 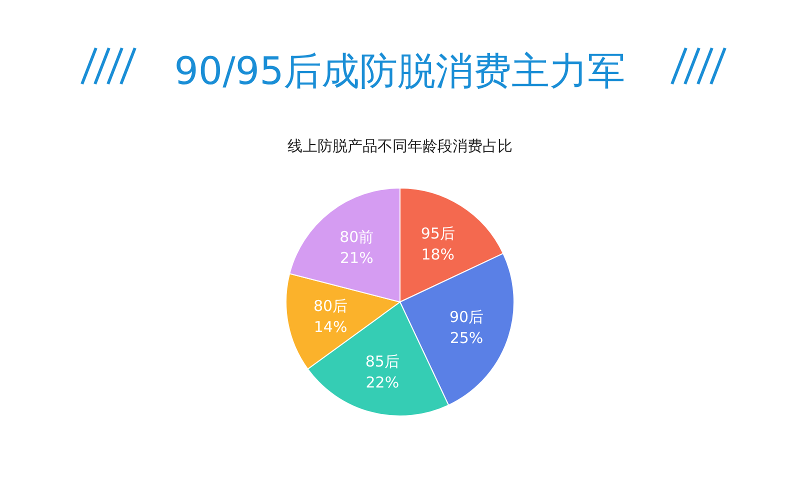 What do you see at coordinates (357, 258) in the screenshot?
I see `data-label: 21%` at bounding box center [357, 258].